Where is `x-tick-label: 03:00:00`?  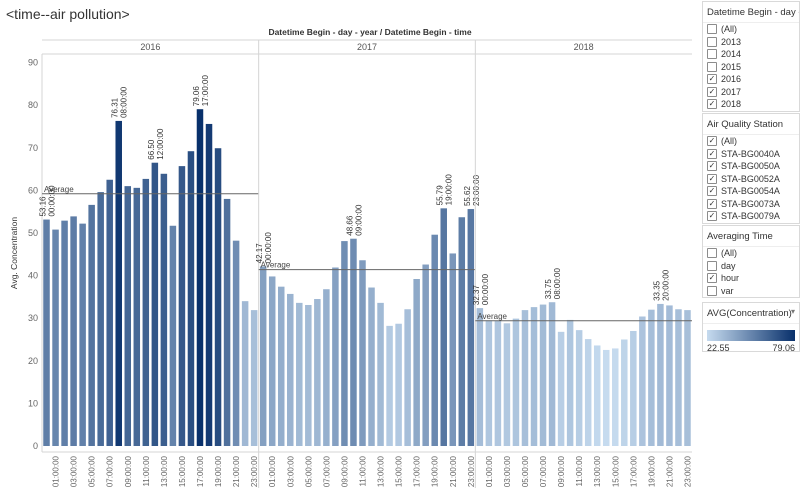 x-tick-label: 03:00:00 is located at coordinates (74, 471).